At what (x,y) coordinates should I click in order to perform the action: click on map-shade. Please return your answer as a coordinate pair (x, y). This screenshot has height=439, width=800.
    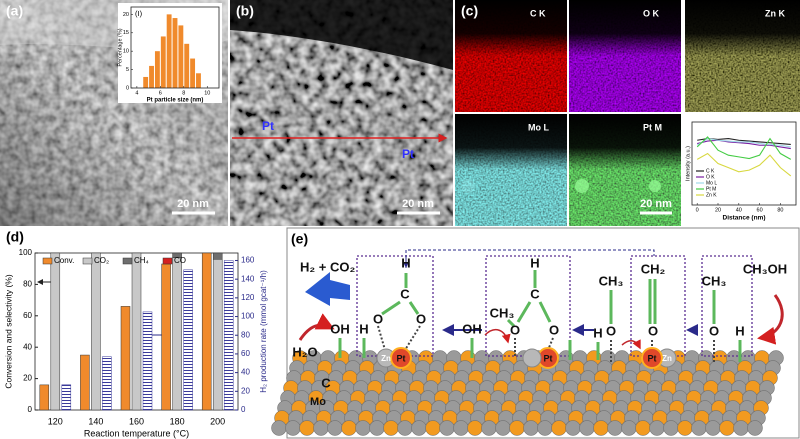
    Looking at the image, I should click on (511, 170).